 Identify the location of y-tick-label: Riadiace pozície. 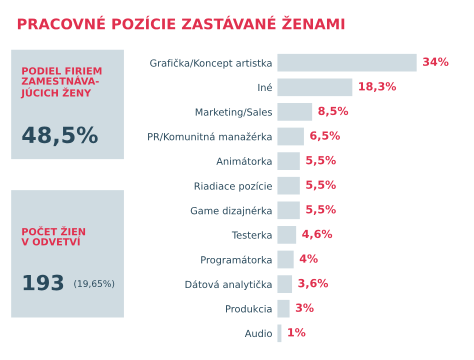
(233, 187).